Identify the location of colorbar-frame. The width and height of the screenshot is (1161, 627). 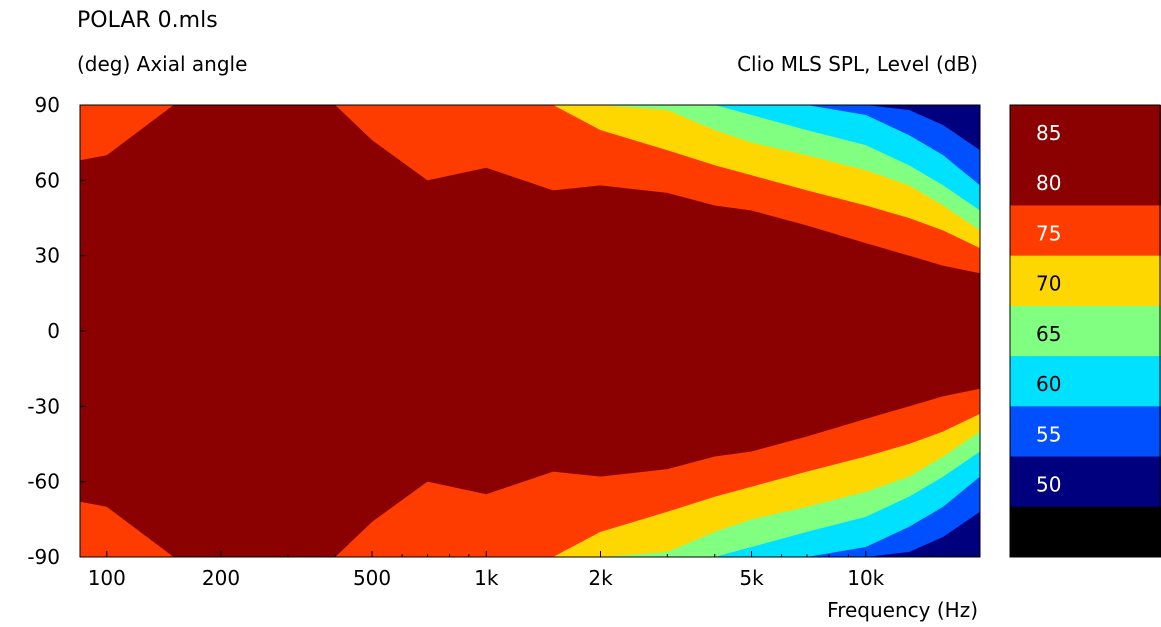
(1085, 331).